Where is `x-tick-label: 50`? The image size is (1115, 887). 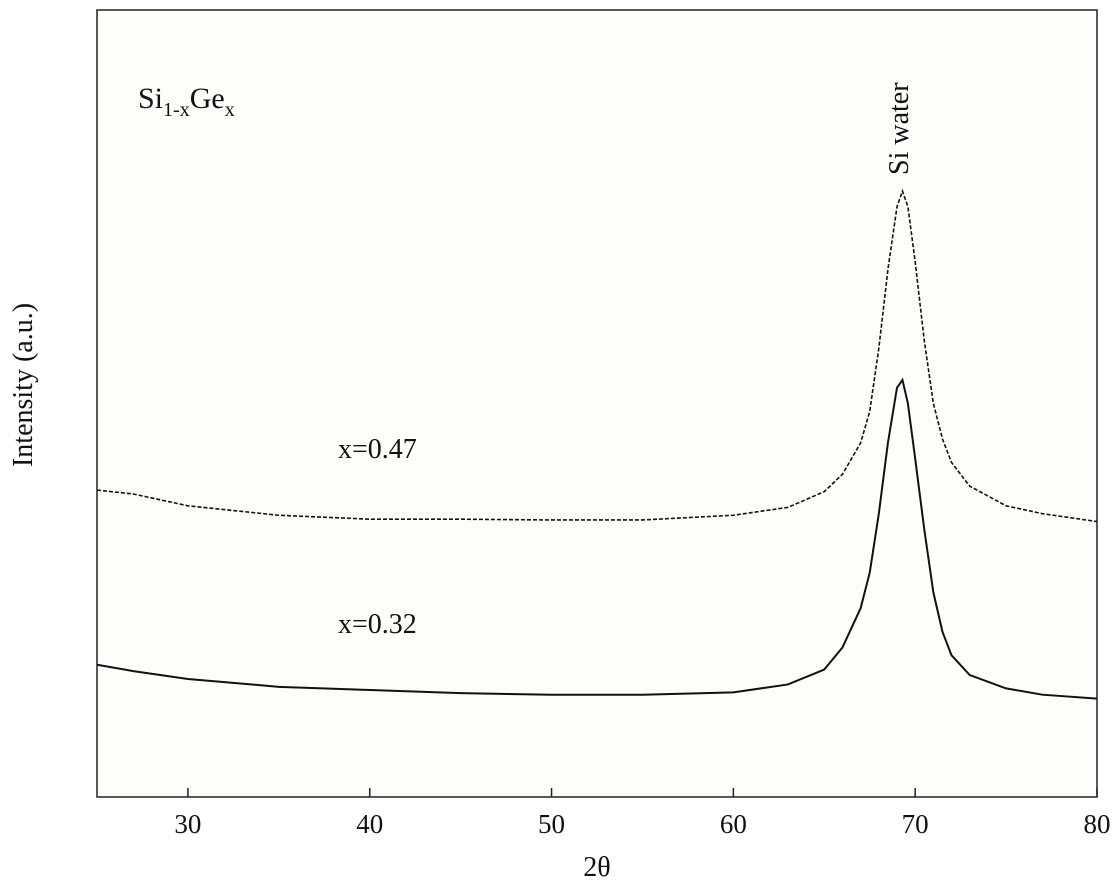
x-tick-label: 50 is located at coordinates (551, 824).